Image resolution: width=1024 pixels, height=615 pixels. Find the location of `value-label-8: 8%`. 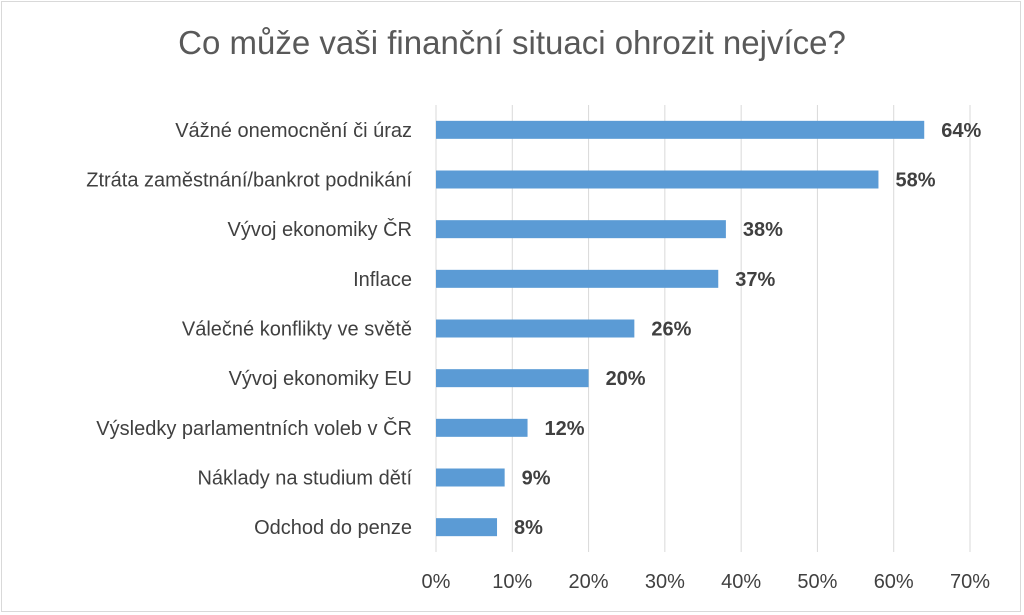

value-label-8: 8% is located at coordinates (528, 528).